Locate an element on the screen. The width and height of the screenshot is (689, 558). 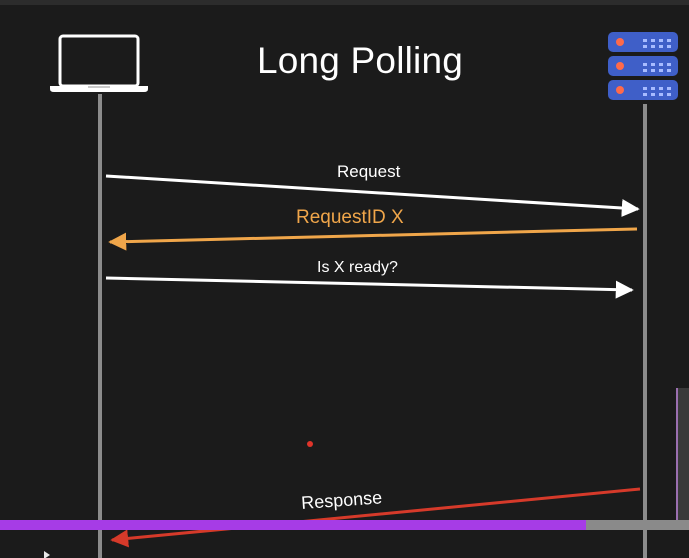
laptop-icon is located at coordinates (99, 63).